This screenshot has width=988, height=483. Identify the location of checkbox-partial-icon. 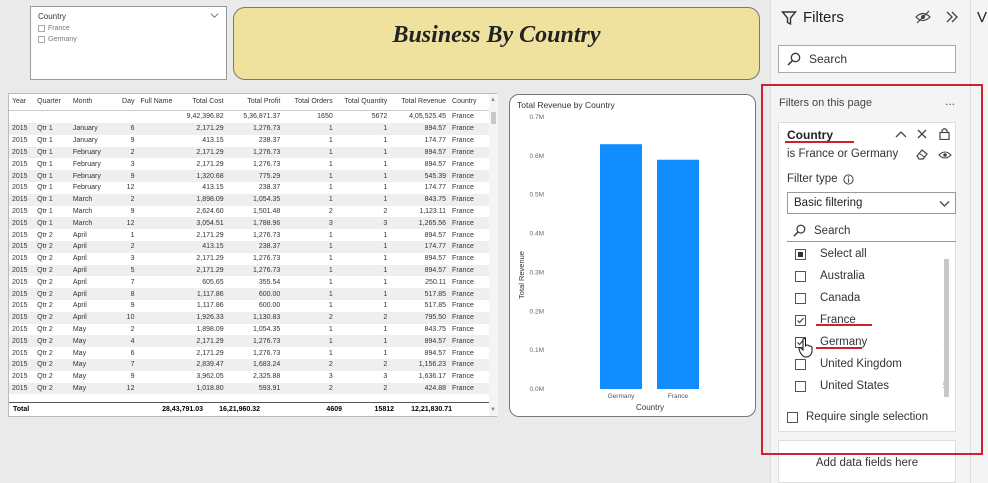
(800, 254).